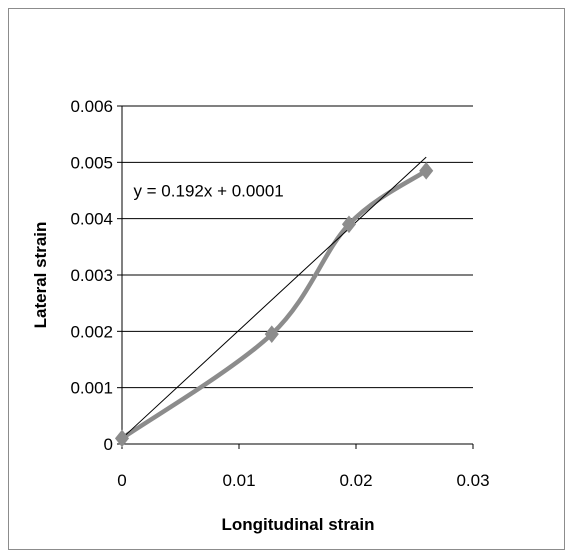  What do you see at coordinates (91, 388) in the screenshot?
I see `y-tick-label: 0.001` at bounding box center [91, 388].